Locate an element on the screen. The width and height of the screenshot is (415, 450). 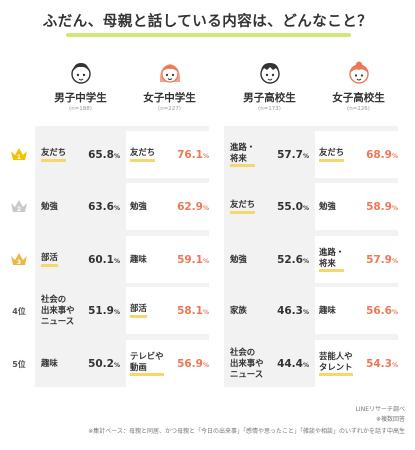
group-header: 男子中学生 (n=188) is located at coordinates (80, 86).